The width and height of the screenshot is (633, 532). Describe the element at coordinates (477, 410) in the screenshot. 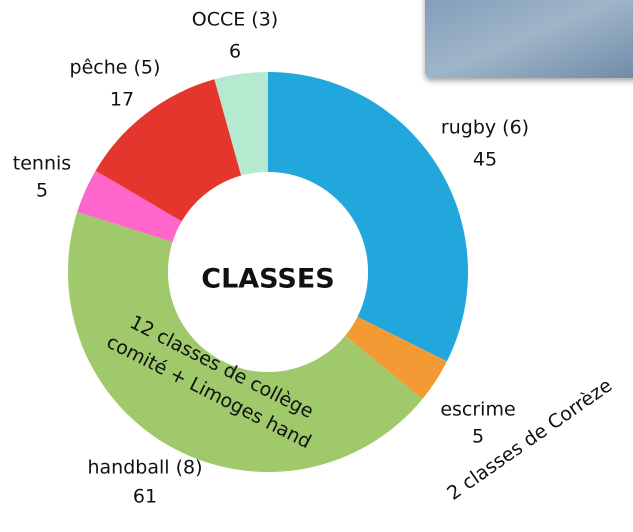

I see `category-label: escrime` at that location.